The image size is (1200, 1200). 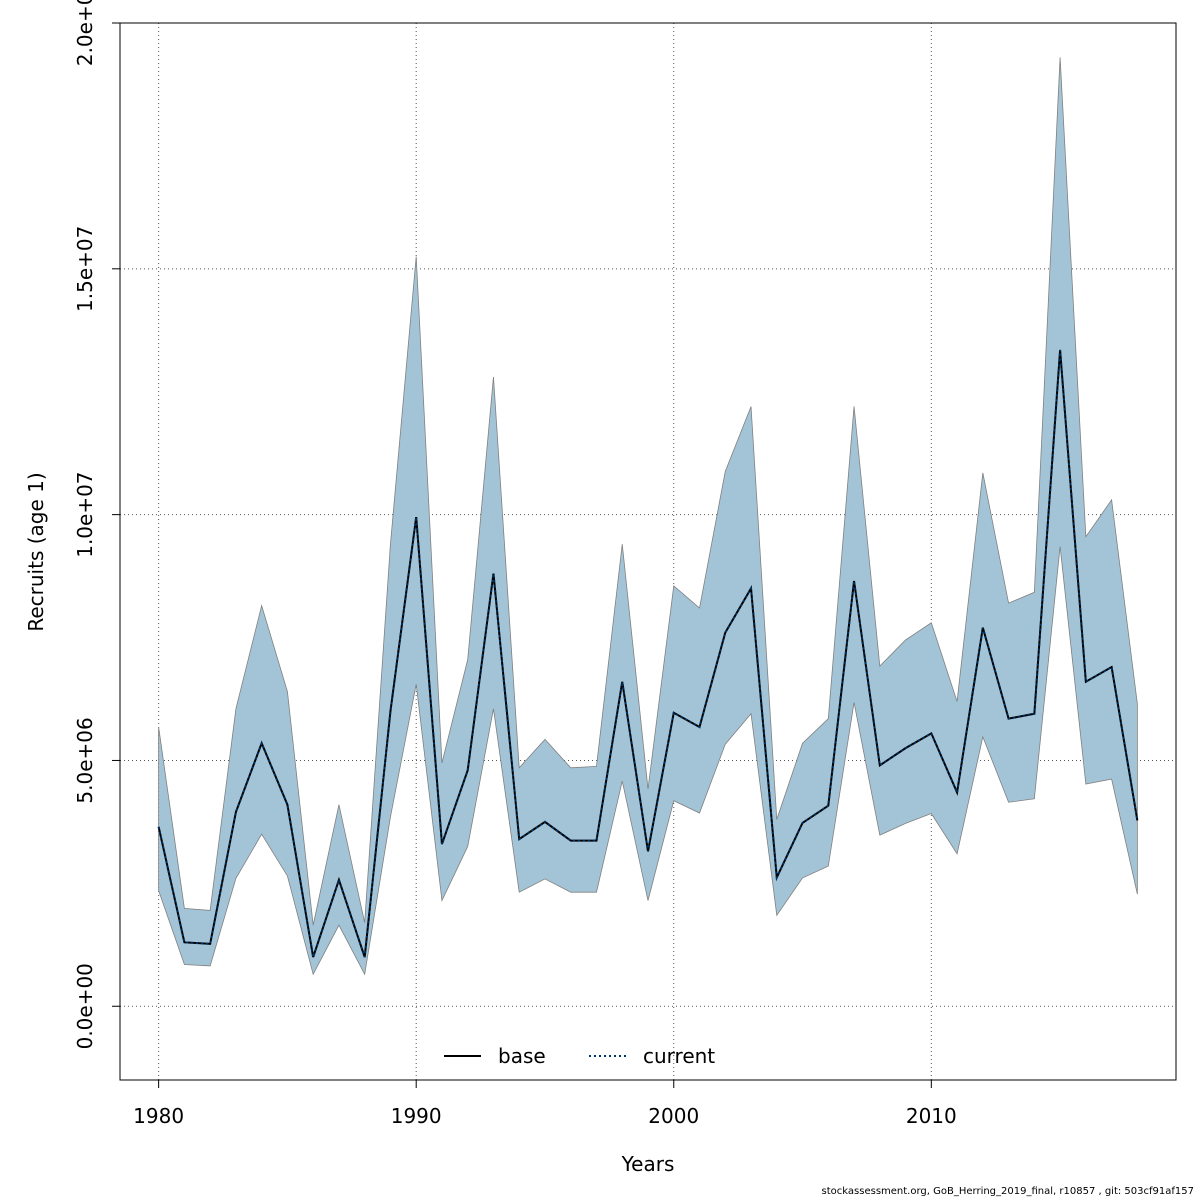 What do you see at coordinates (579, 1056) in the screenshot?
I see `legend: base current` at bounding box center [579, 1056].